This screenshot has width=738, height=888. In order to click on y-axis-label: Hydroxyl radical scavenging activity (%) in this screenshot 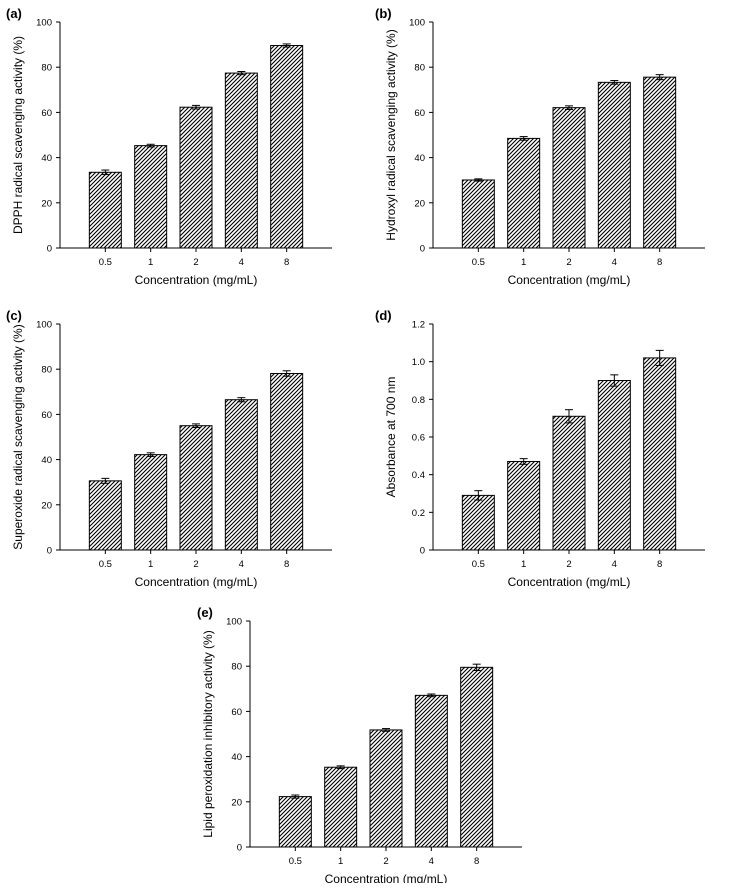, I will do `click(391, 134)`.